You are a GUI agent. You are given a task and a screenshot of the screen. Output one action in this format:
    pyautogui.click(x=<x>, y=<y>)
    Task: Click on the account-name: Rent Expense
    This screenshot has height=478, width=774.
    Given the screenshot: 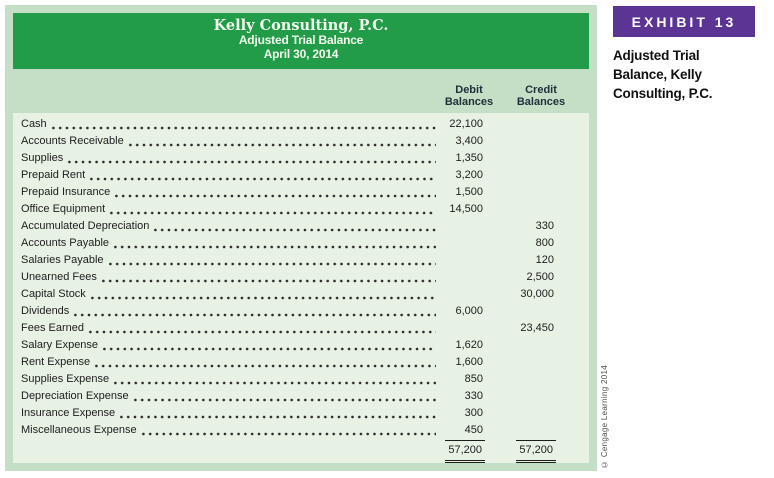 What is the action you would take?
    pyautogui.click(x=56, y=362)
    